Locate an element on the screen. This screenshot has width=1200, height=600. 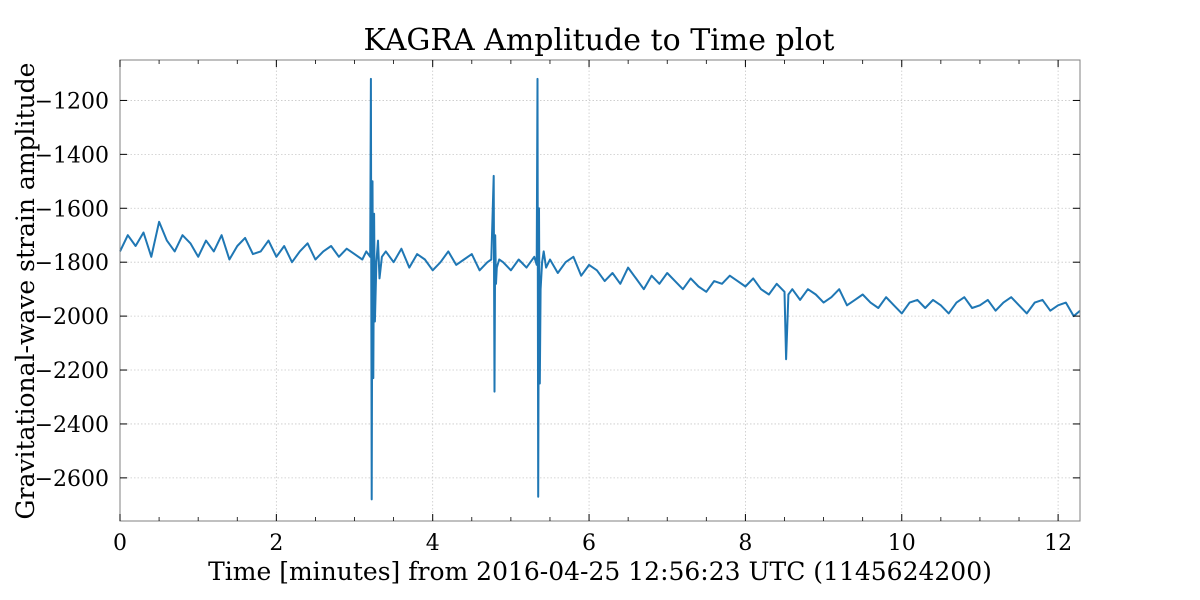
y-tick-label: −1800 is located at coordinates (72, 263).